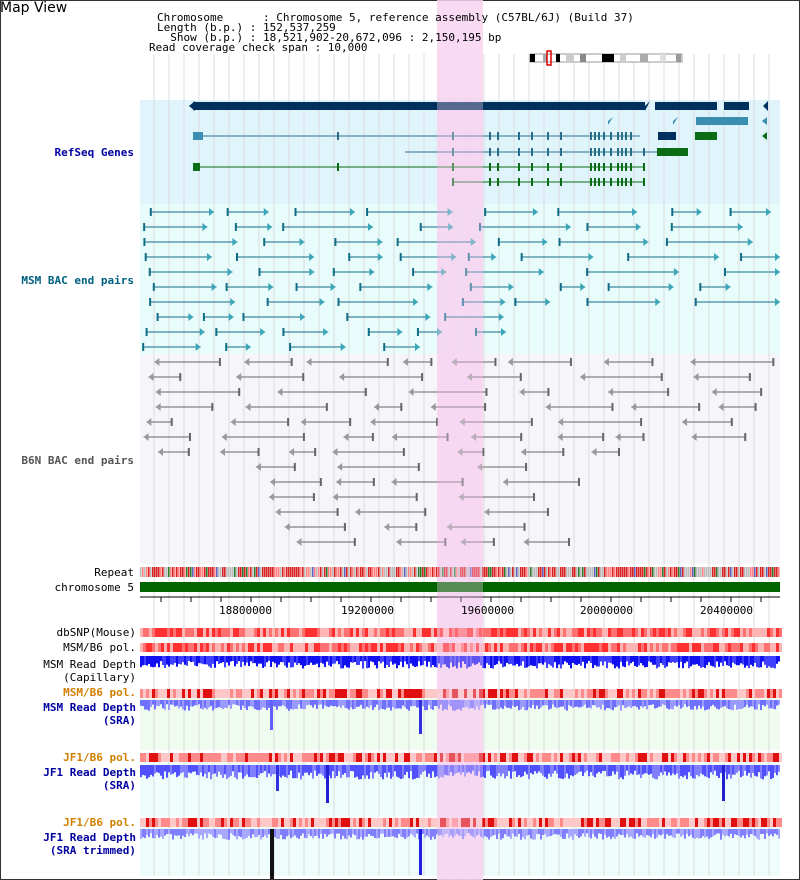 Image resolution: width=800 pixels, height=880 pixels. What do you see at coordinates (764, 136) in the screenshot?
I see `gene-arrow` at bounding box center [764, 136].